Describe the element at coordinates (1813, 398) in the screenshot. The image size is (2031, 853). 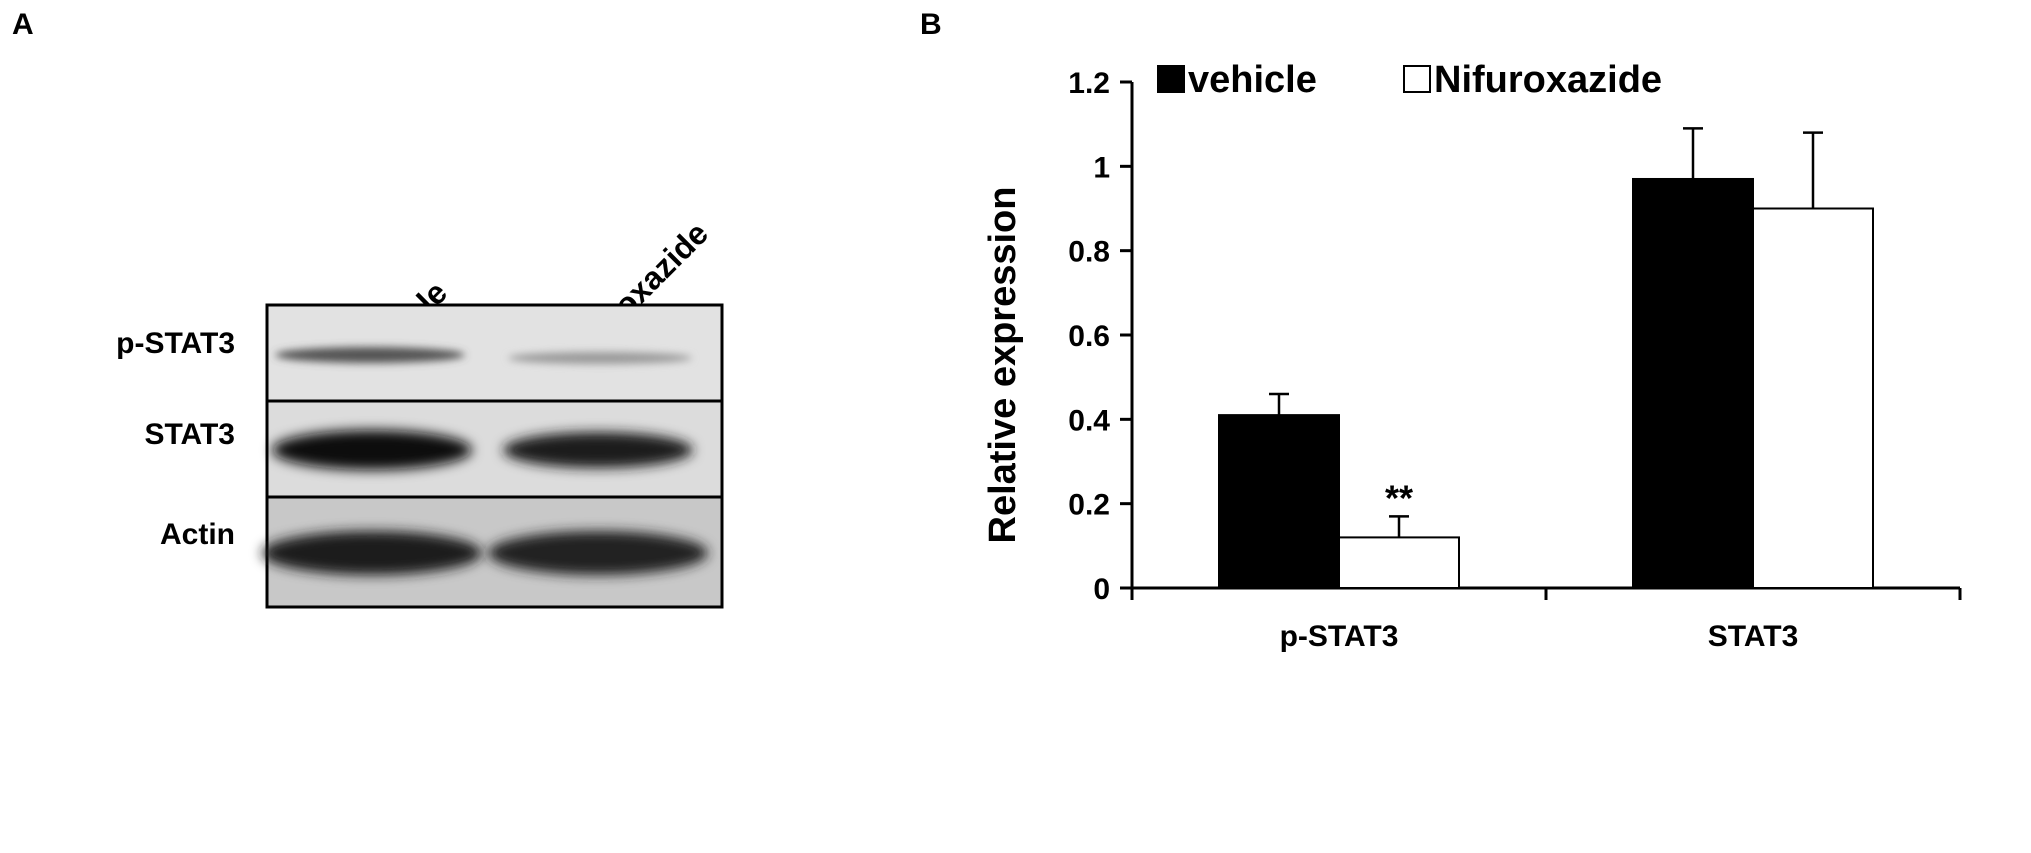
I see `bar-nifuroxazide-stat3` at that location.